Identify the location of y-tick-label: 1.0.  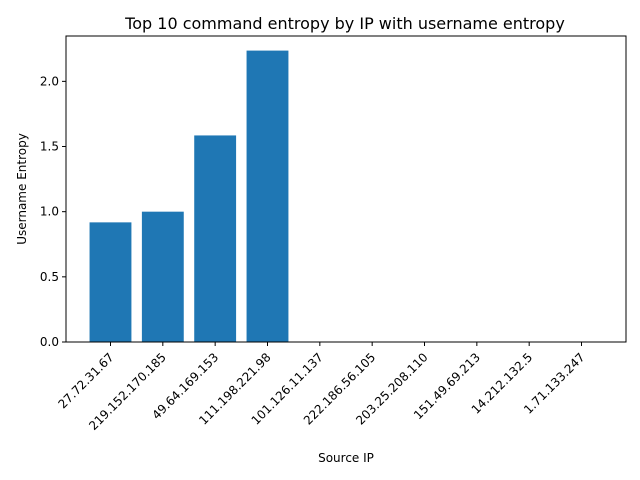
(49, 212).